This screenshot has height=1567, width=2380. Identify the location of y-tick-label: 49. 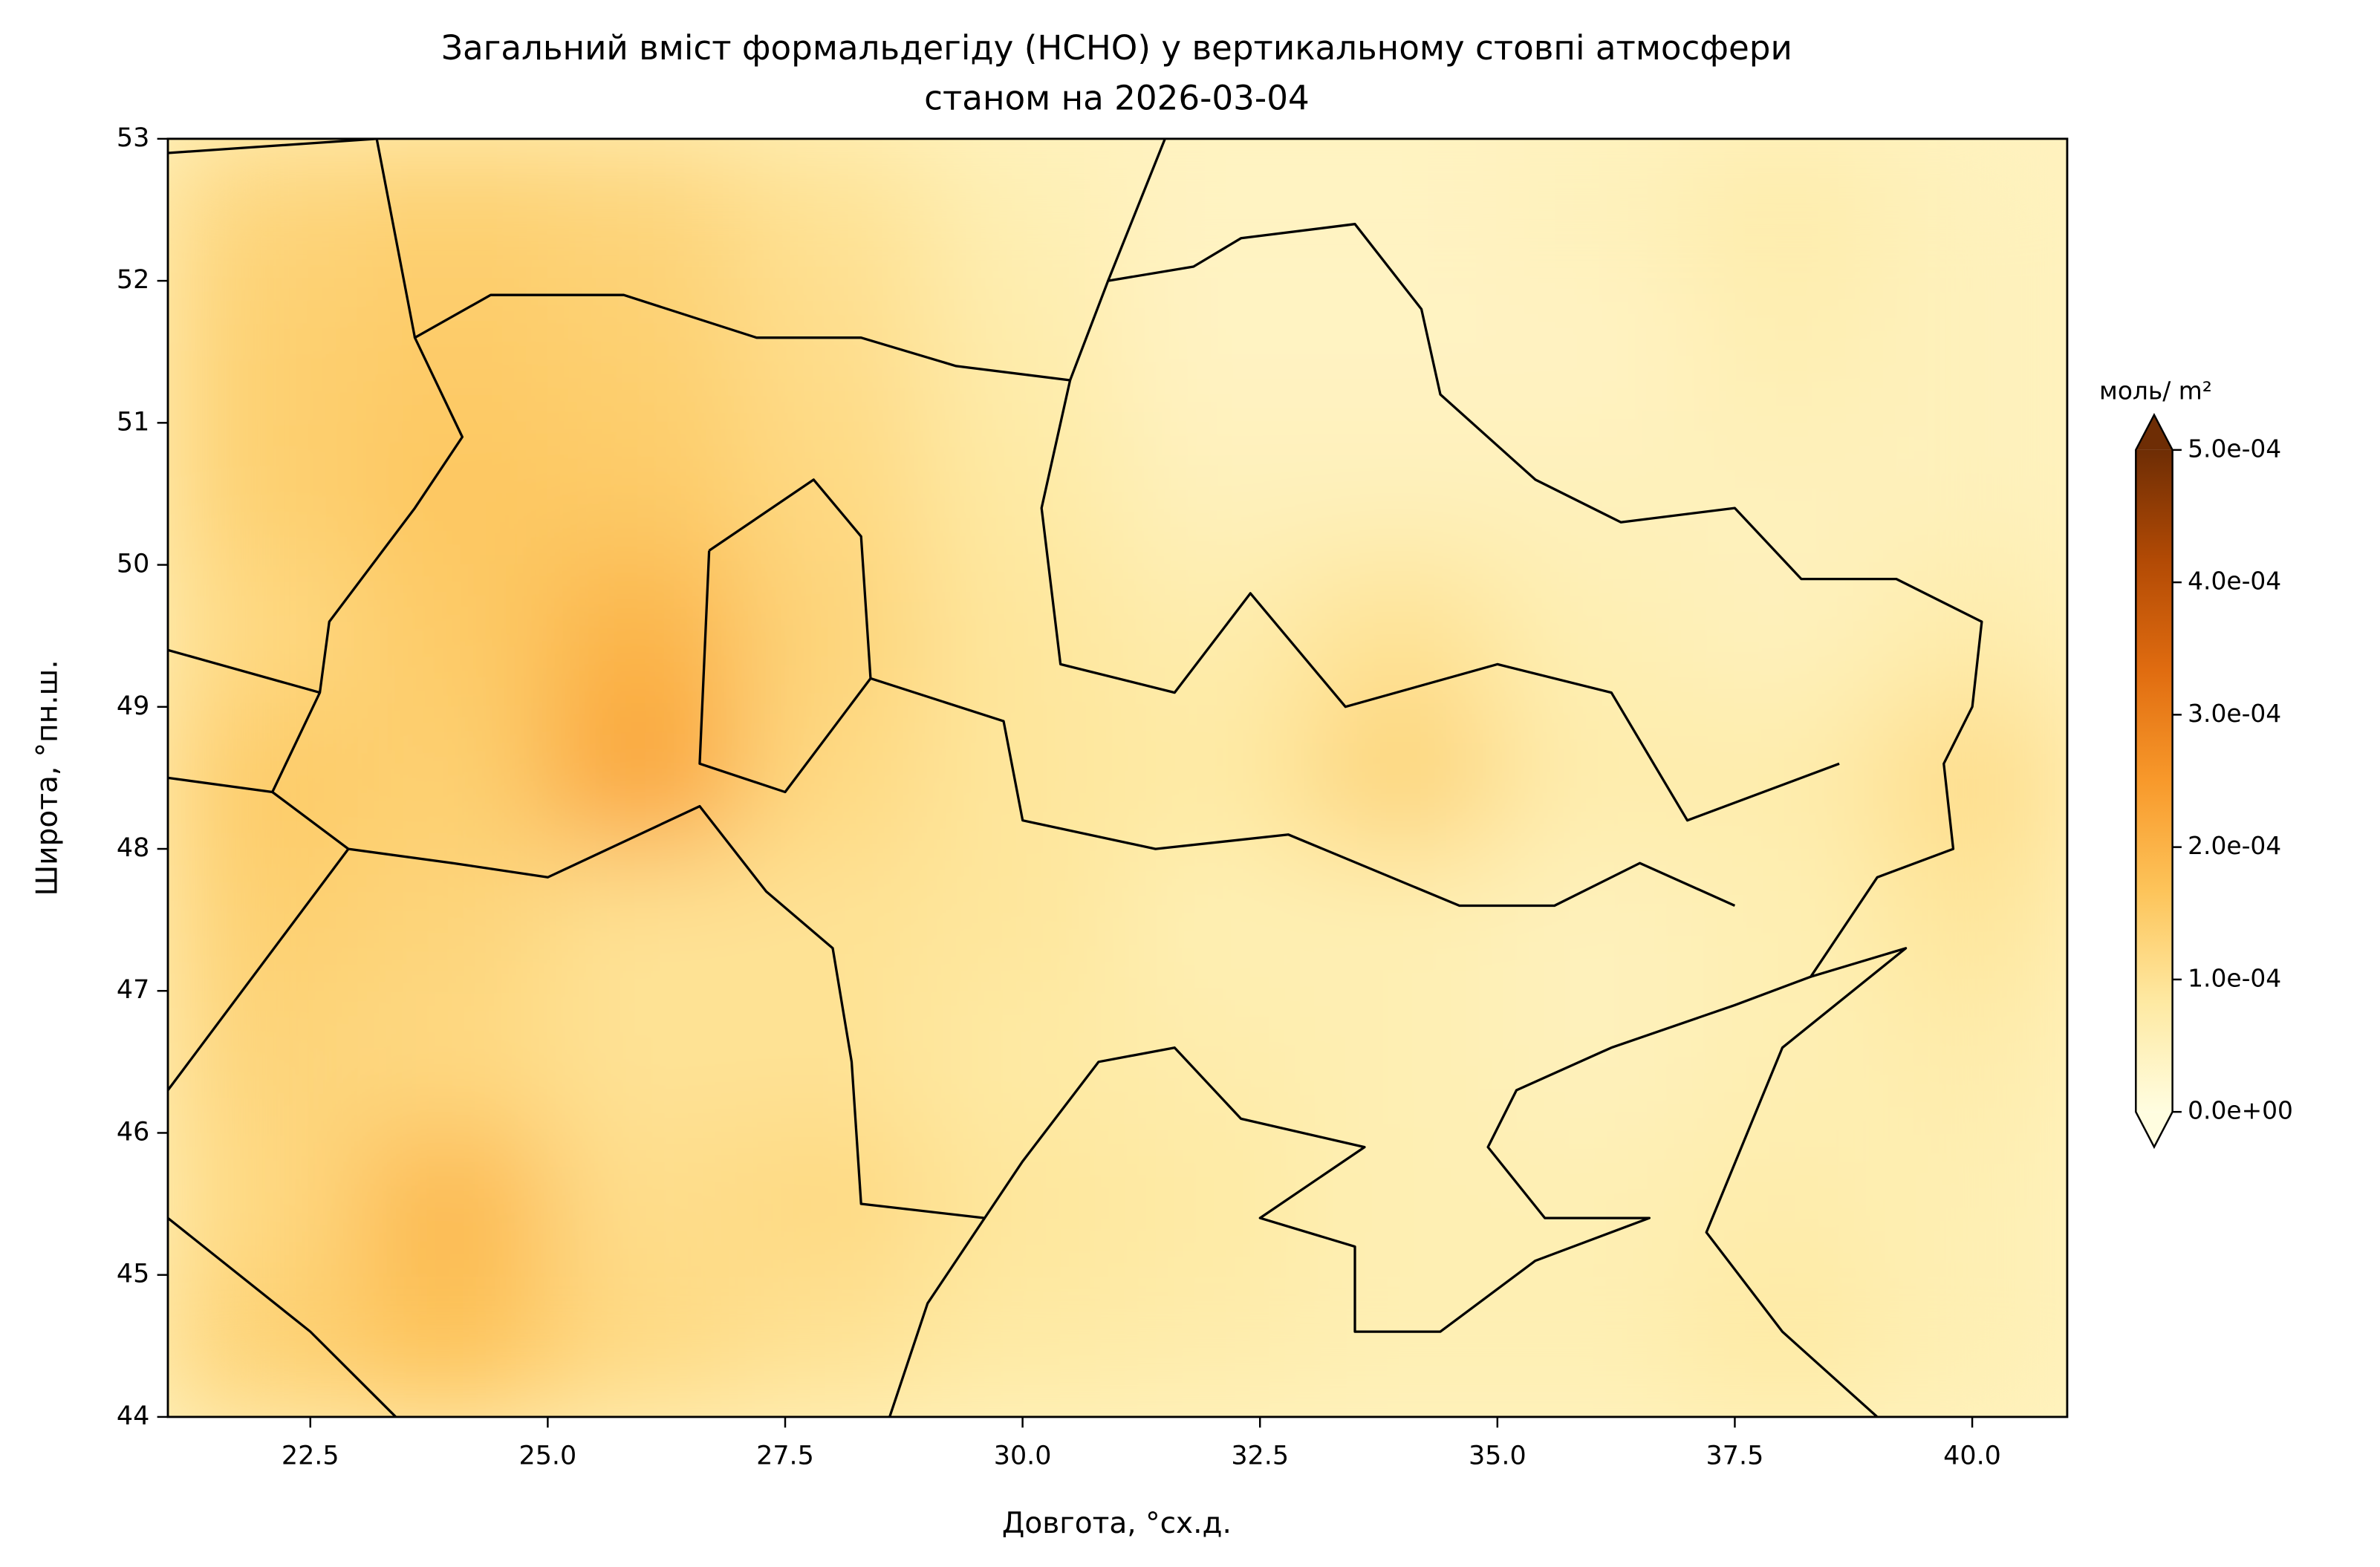
(133, 706).